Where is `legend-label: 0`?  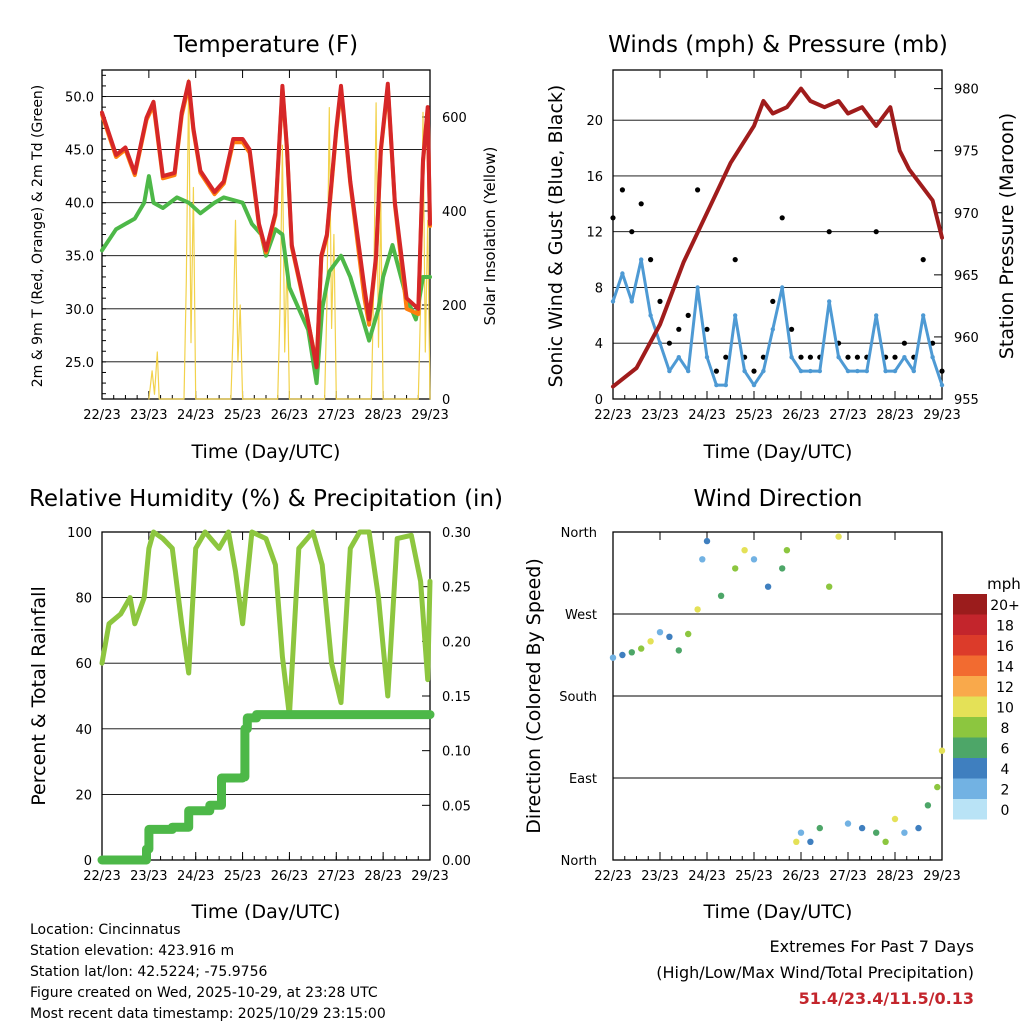 legend-label: 0 is located at coordinates (1005, 811).